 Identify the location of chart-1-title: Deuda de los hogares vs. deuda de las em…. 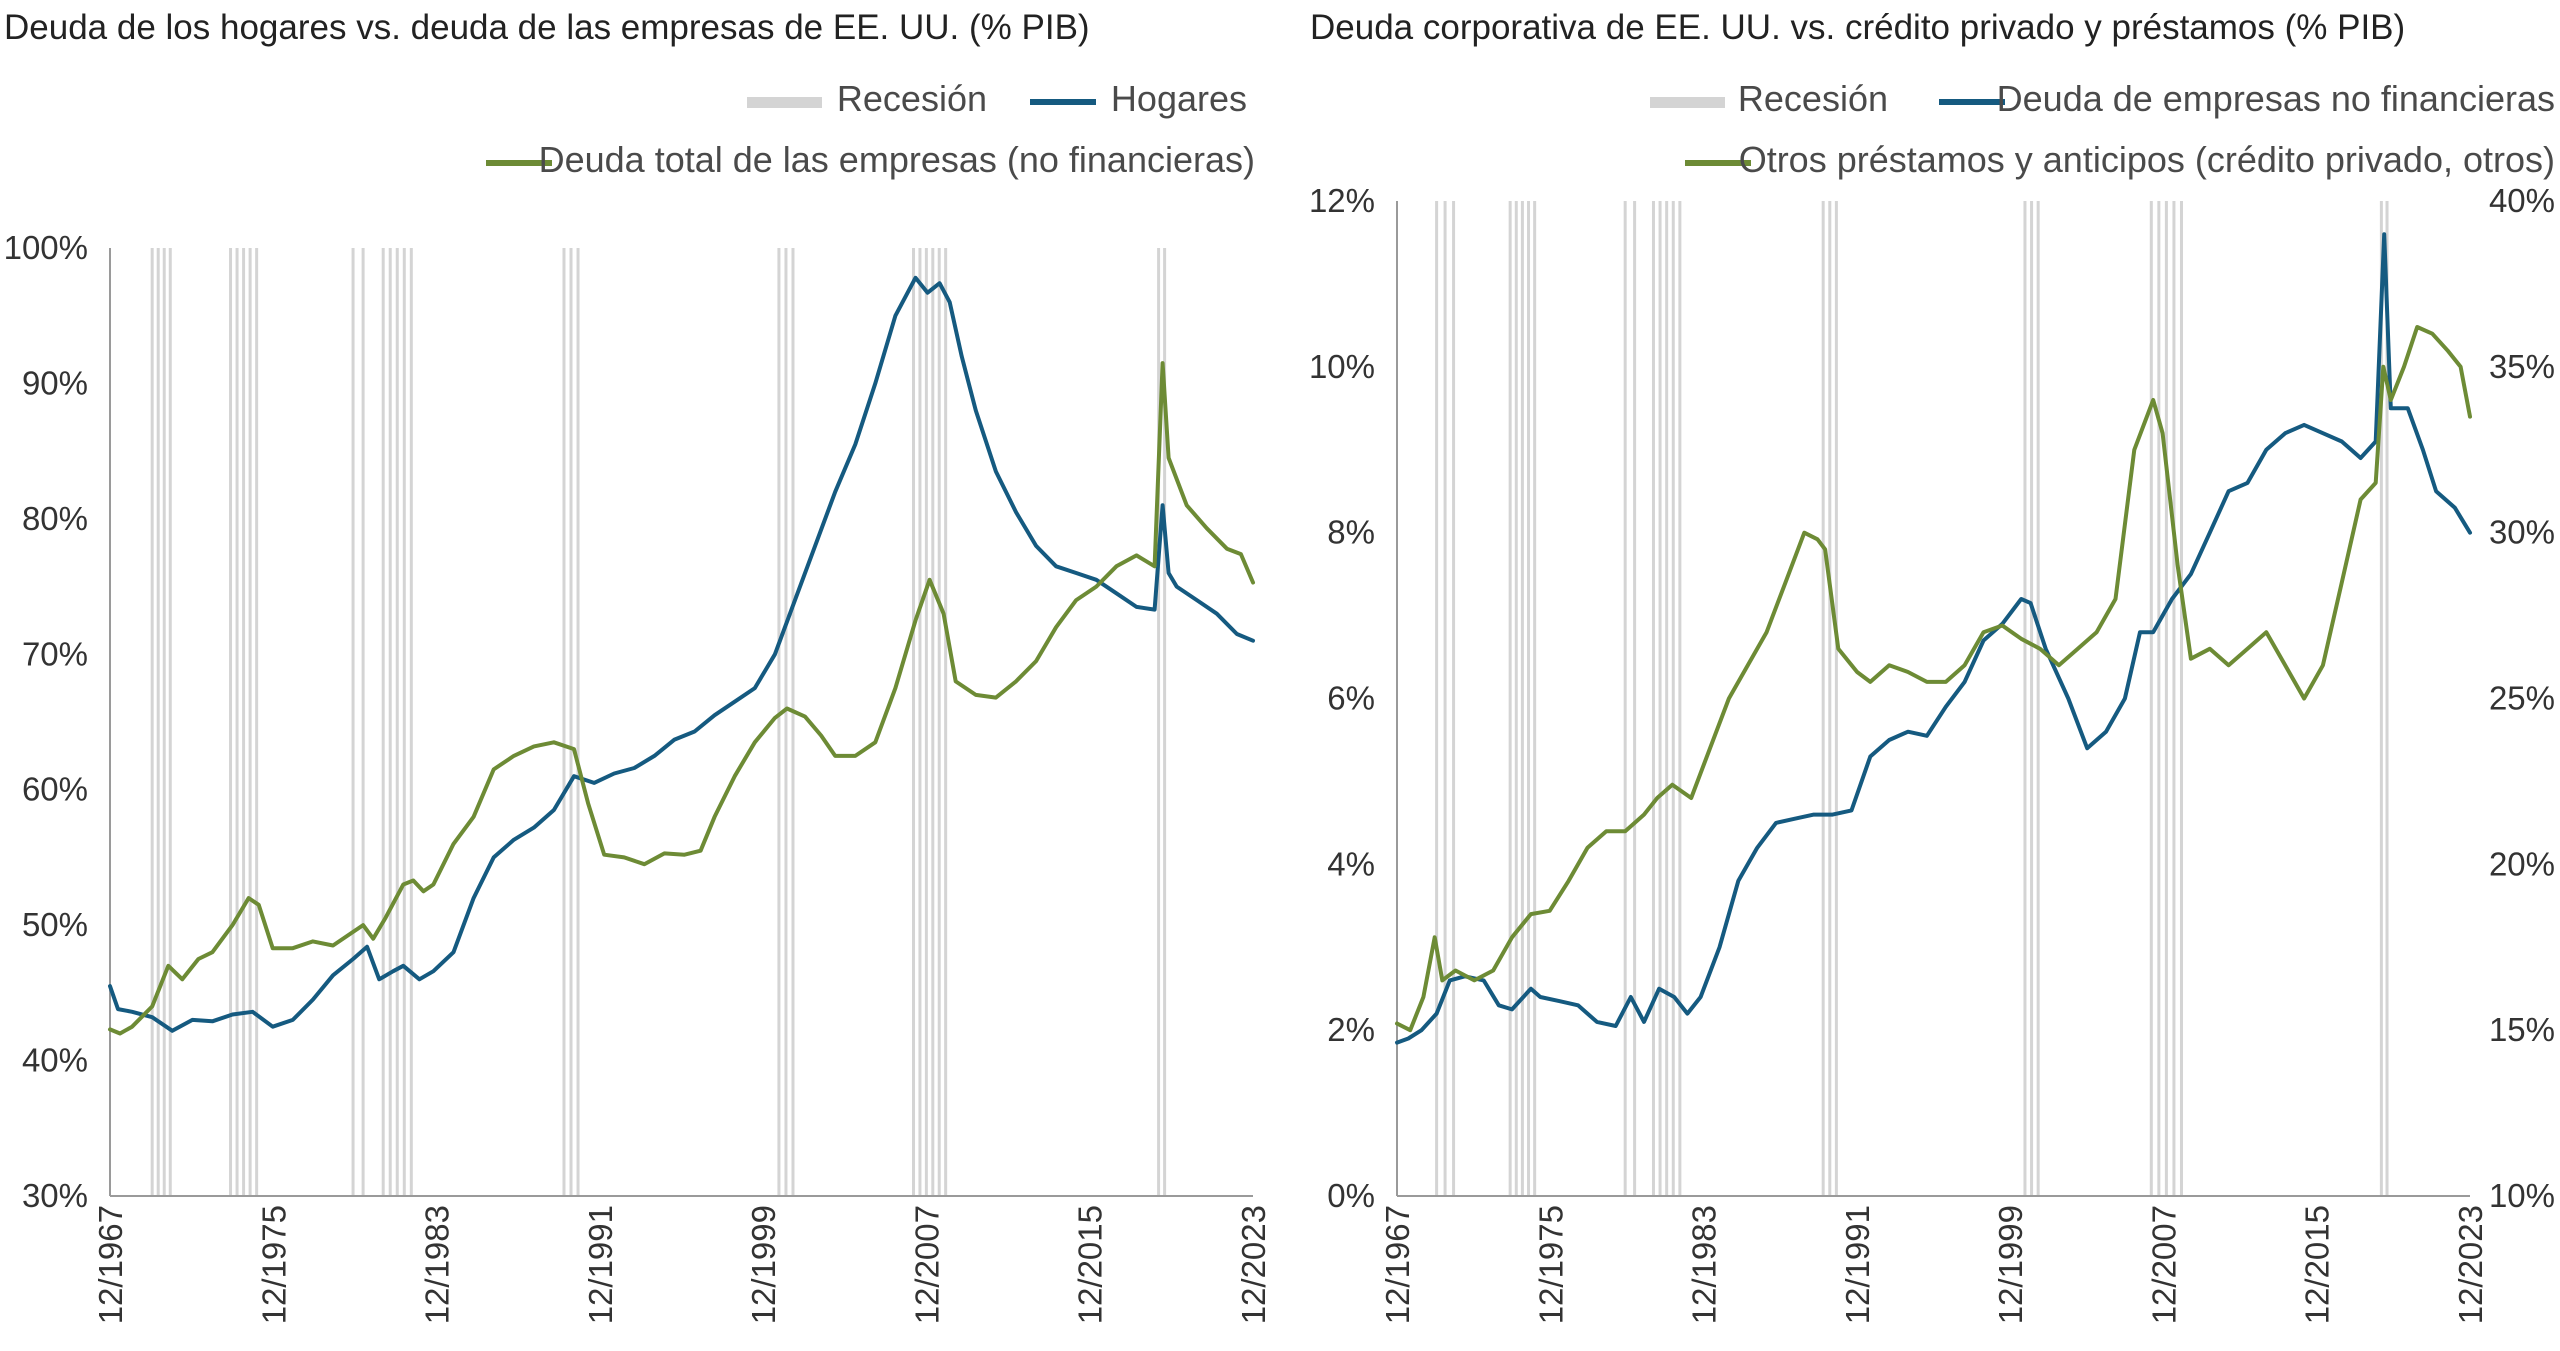
(547, 27).